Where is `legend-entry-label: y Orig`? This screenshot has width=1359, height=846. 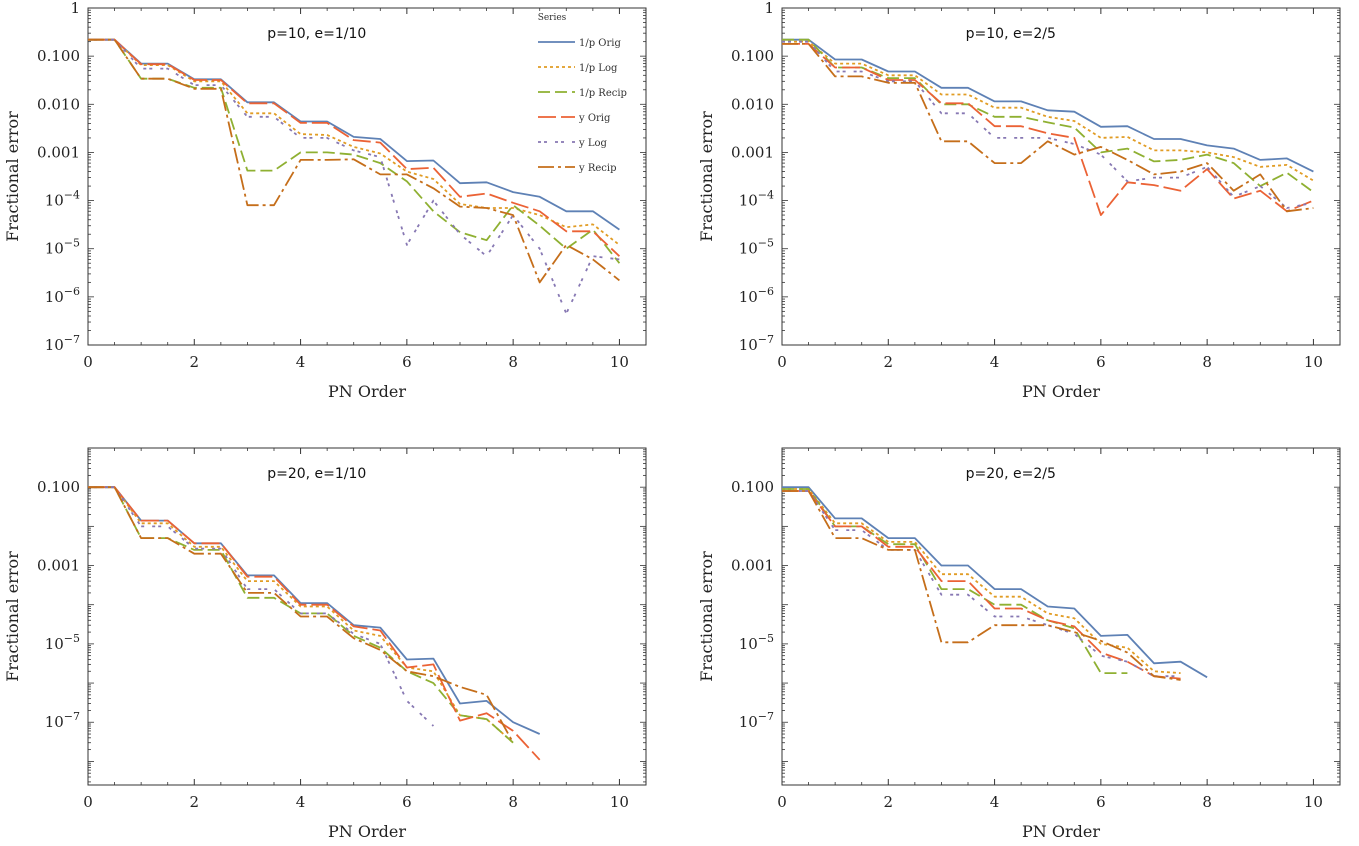 legend-entry-label: y Orig is located at coordinates (594, 118).